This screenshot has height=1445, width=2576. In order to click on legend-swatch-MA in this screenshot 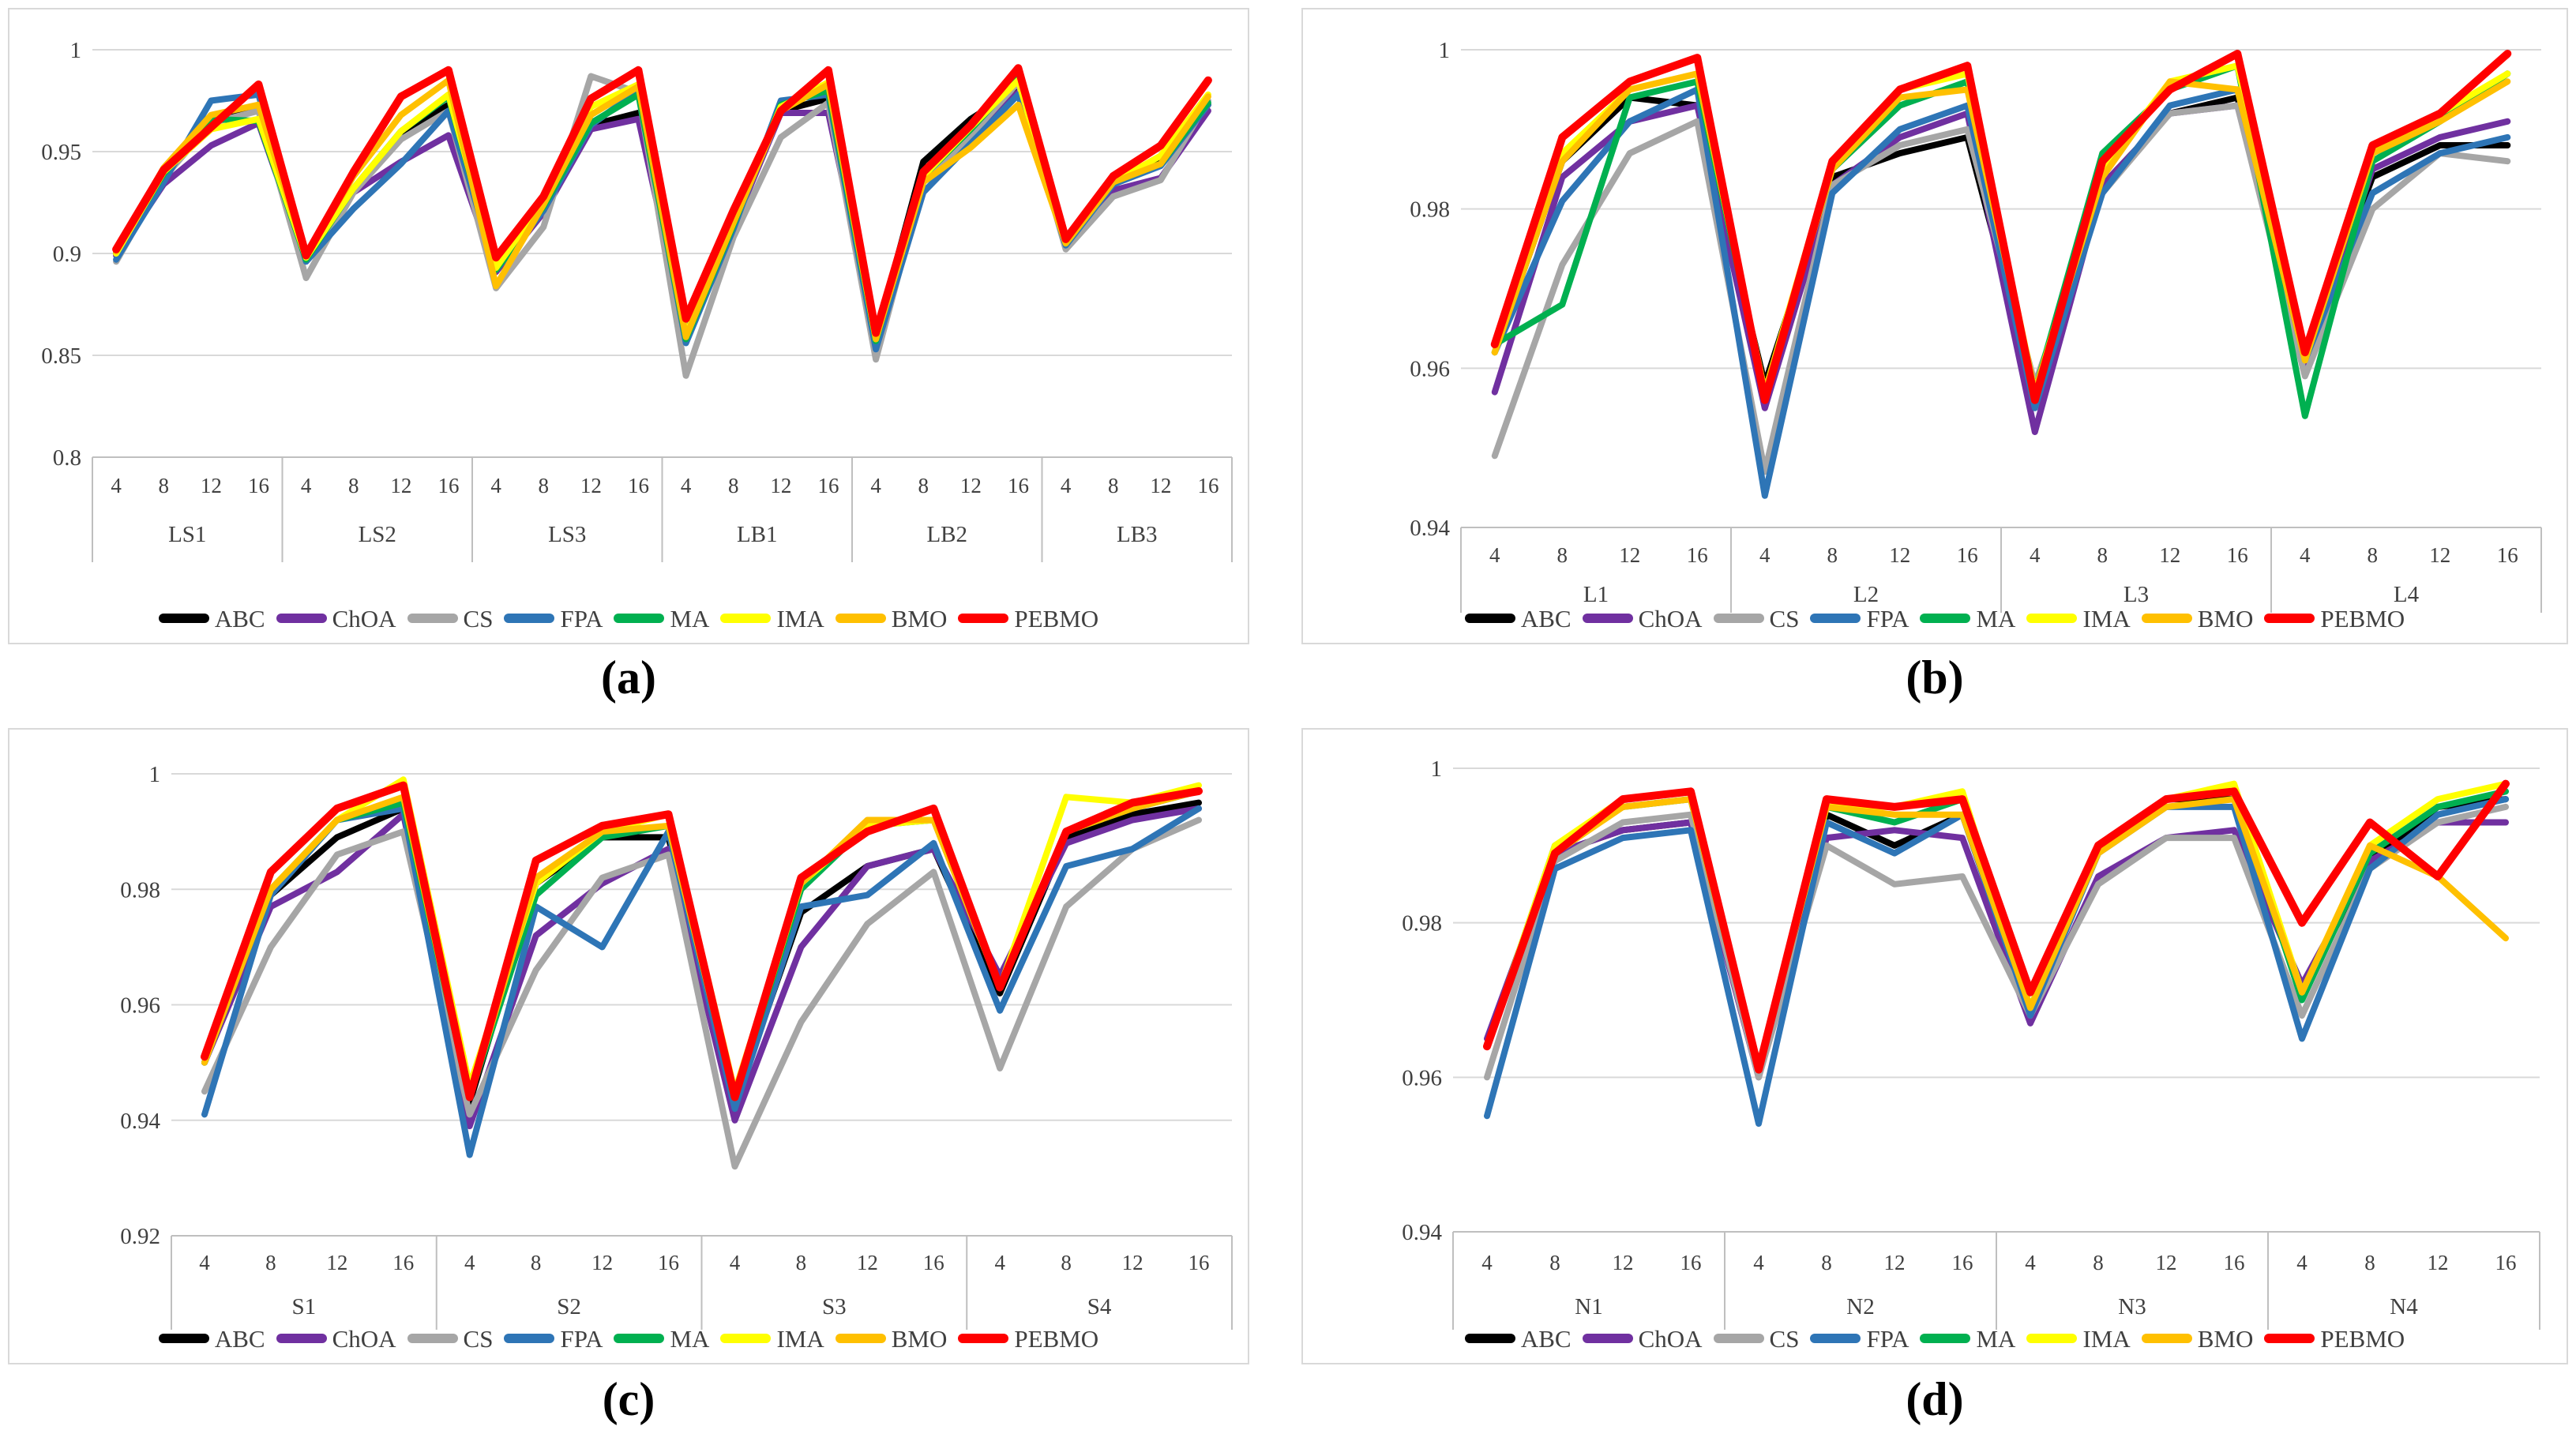, I will do `click(1945, 618)`.